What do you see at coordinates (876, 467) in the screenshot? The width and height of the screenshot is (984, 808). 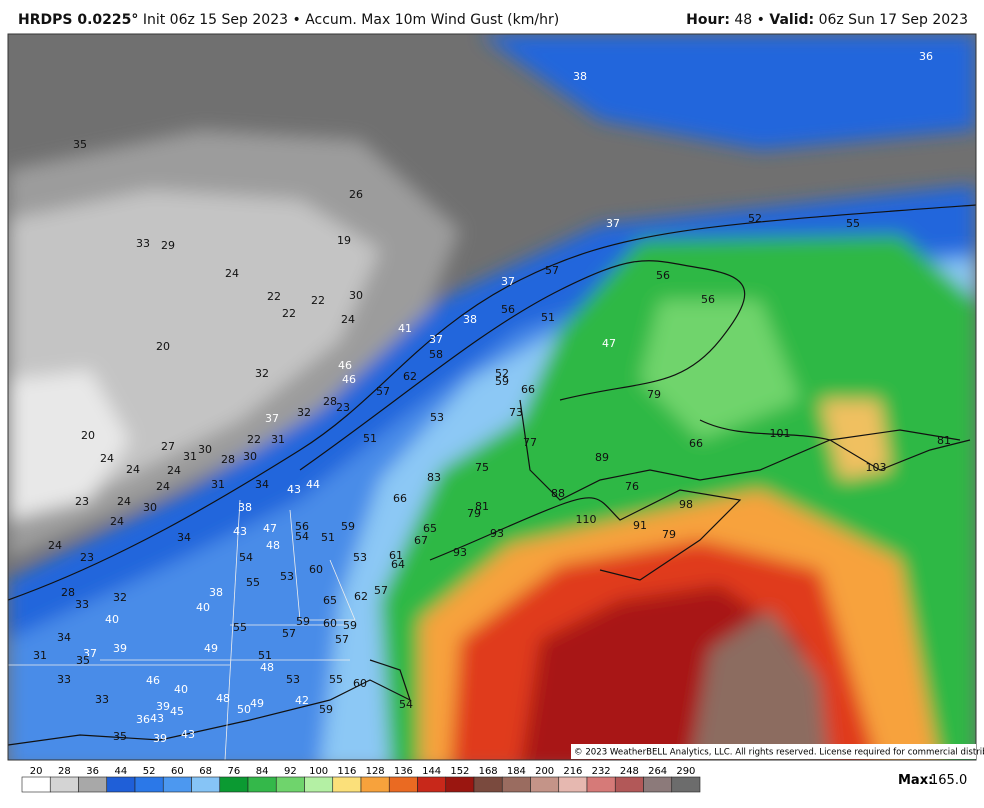 I see `gust-label: 103` at bounding box center [876, 467].